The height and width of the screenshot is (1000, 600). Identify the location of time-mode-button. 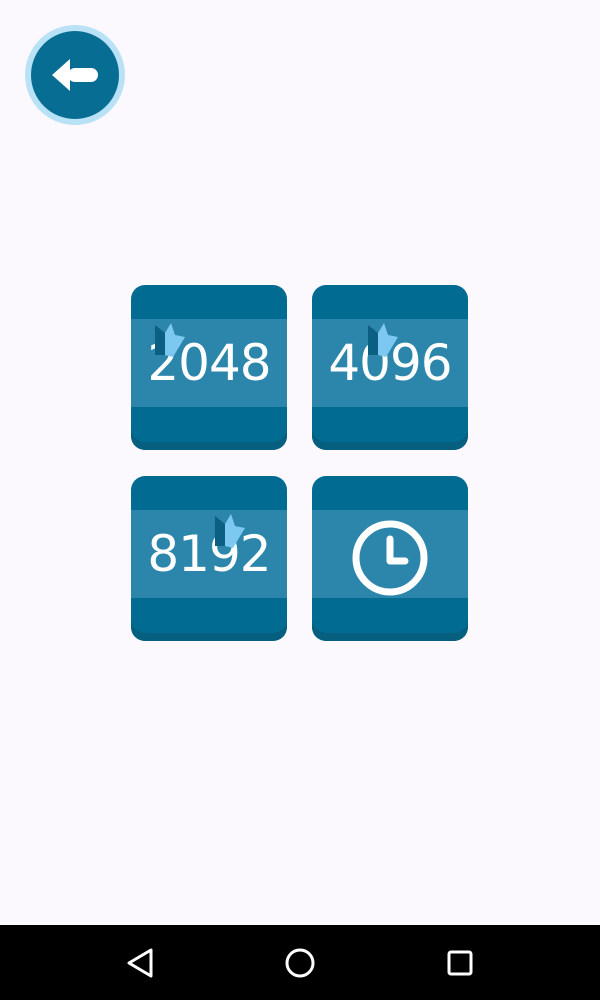
(390, 558).